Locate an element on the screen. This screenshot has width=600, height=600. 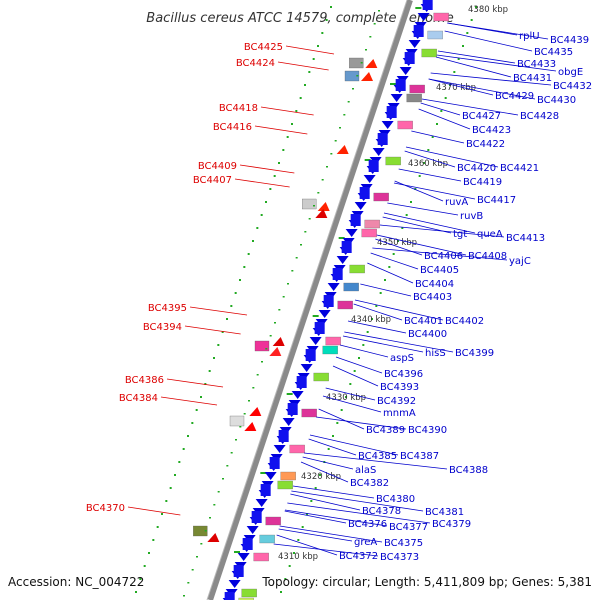
gene-label: greA is located at coordinates (365, 542).